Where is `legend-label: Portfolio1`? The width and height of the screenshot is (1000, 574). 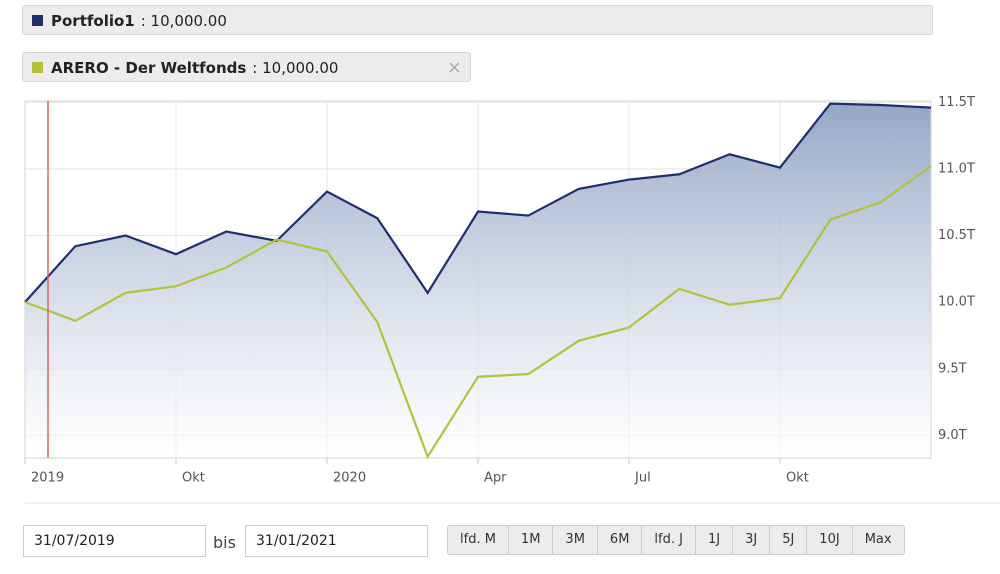
legend-label: Portfolio1 is located at coordinates (93, 21).